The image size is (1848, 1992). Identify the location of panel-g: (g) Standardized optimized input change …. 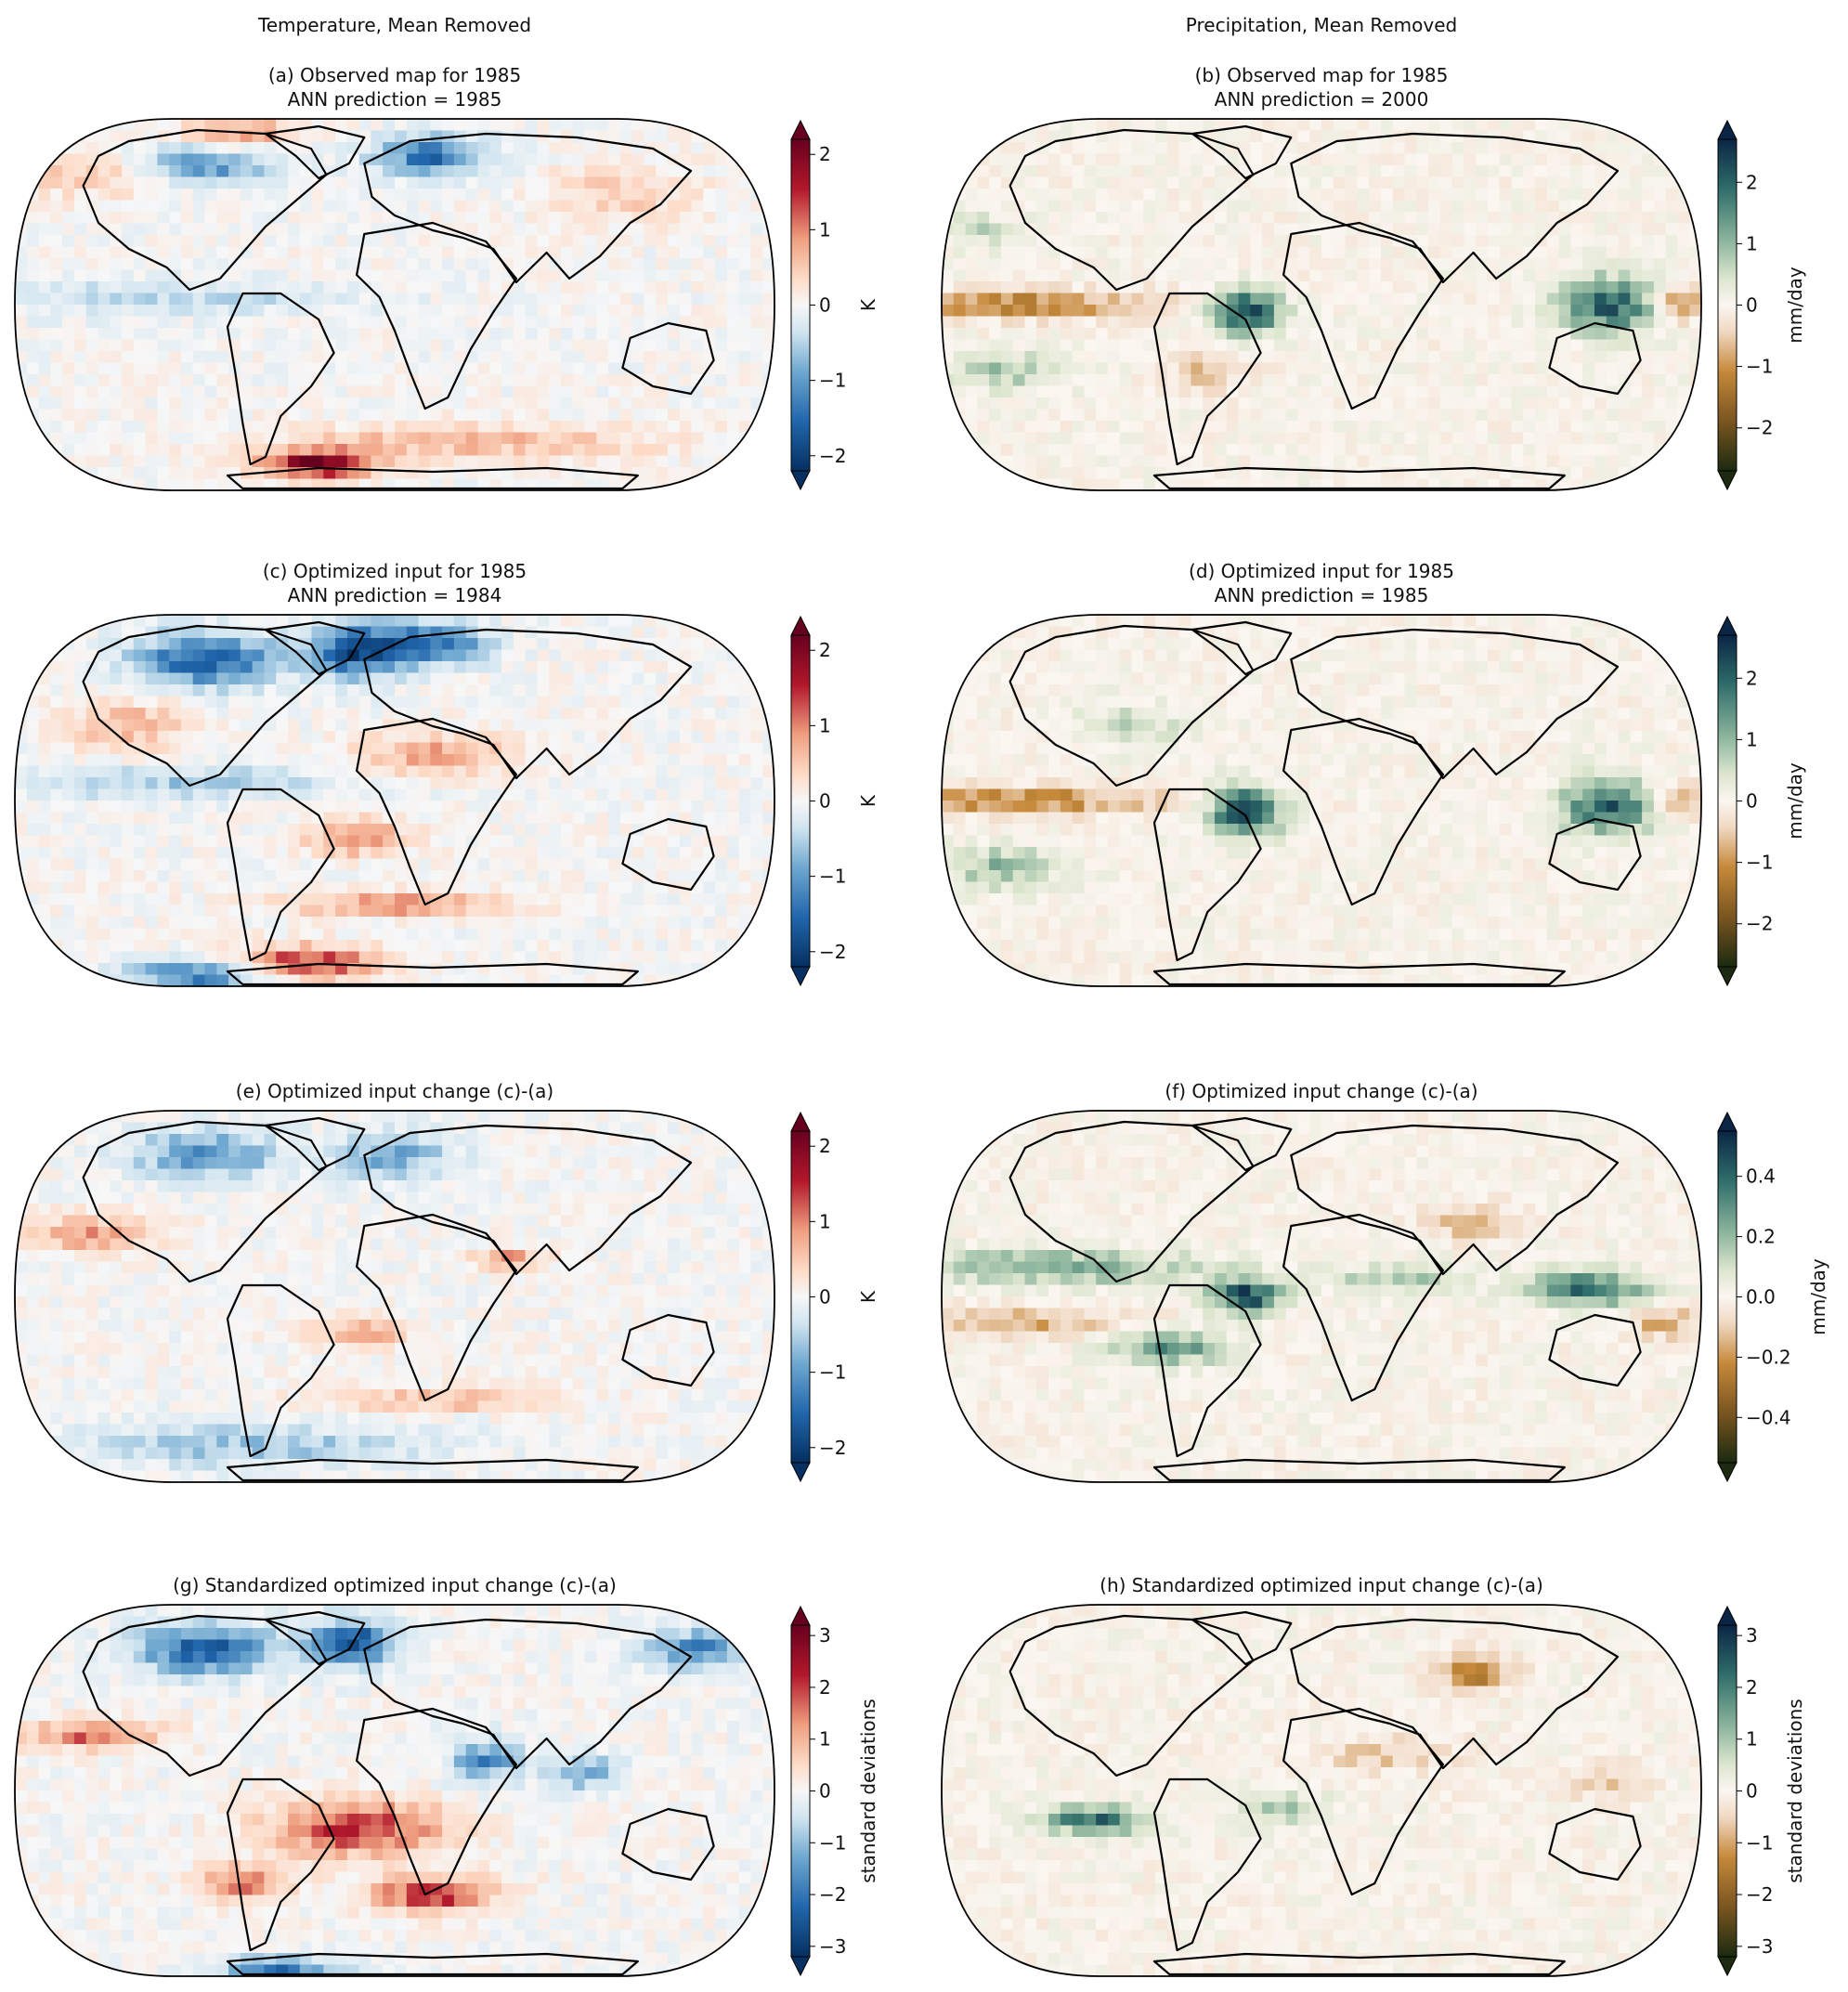
(447, 1775).